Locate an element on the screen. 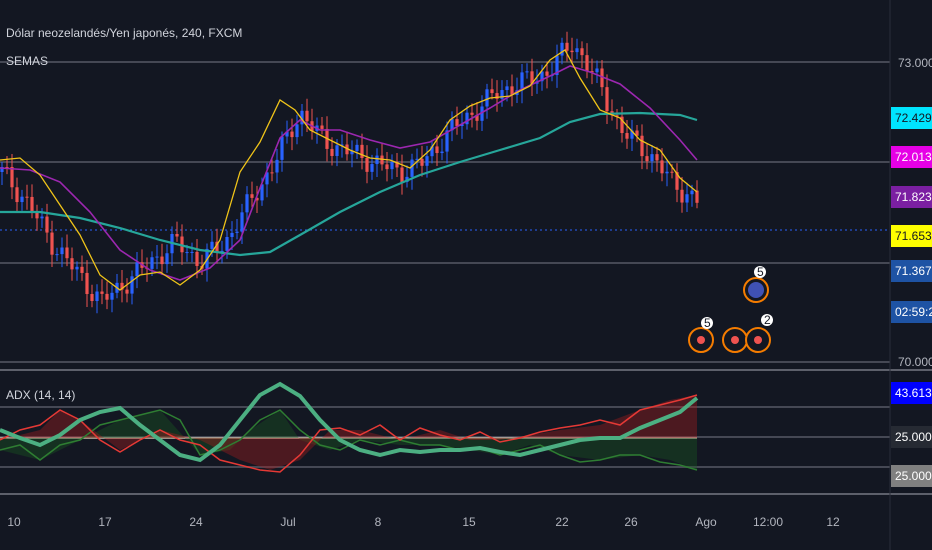 The image size is (932, 550). price-tag-label: 71.823 is located at coordinates (913, 197).